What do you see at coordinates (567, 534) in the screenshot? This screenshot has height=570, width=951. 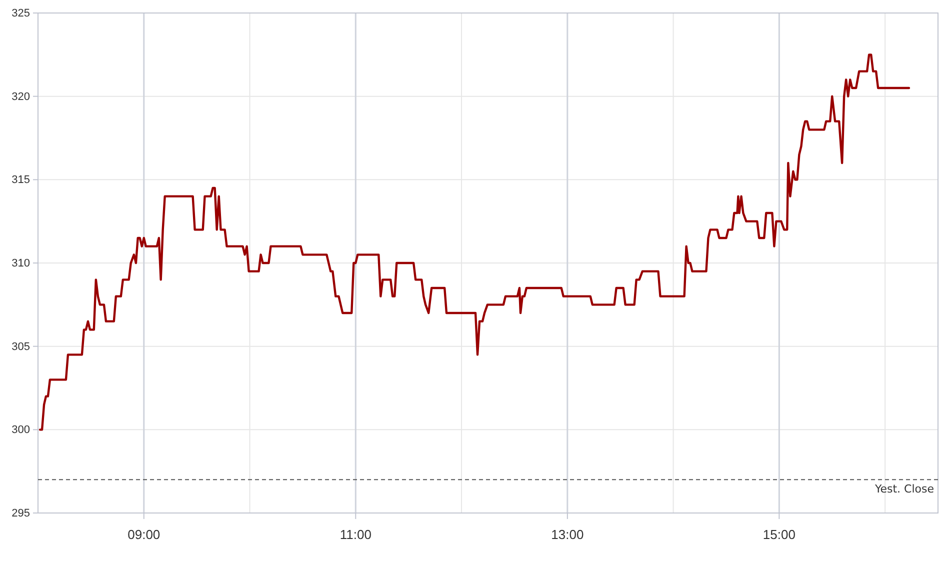 I see `x-tick-label: 13:00` at bounding box center [567, 534].